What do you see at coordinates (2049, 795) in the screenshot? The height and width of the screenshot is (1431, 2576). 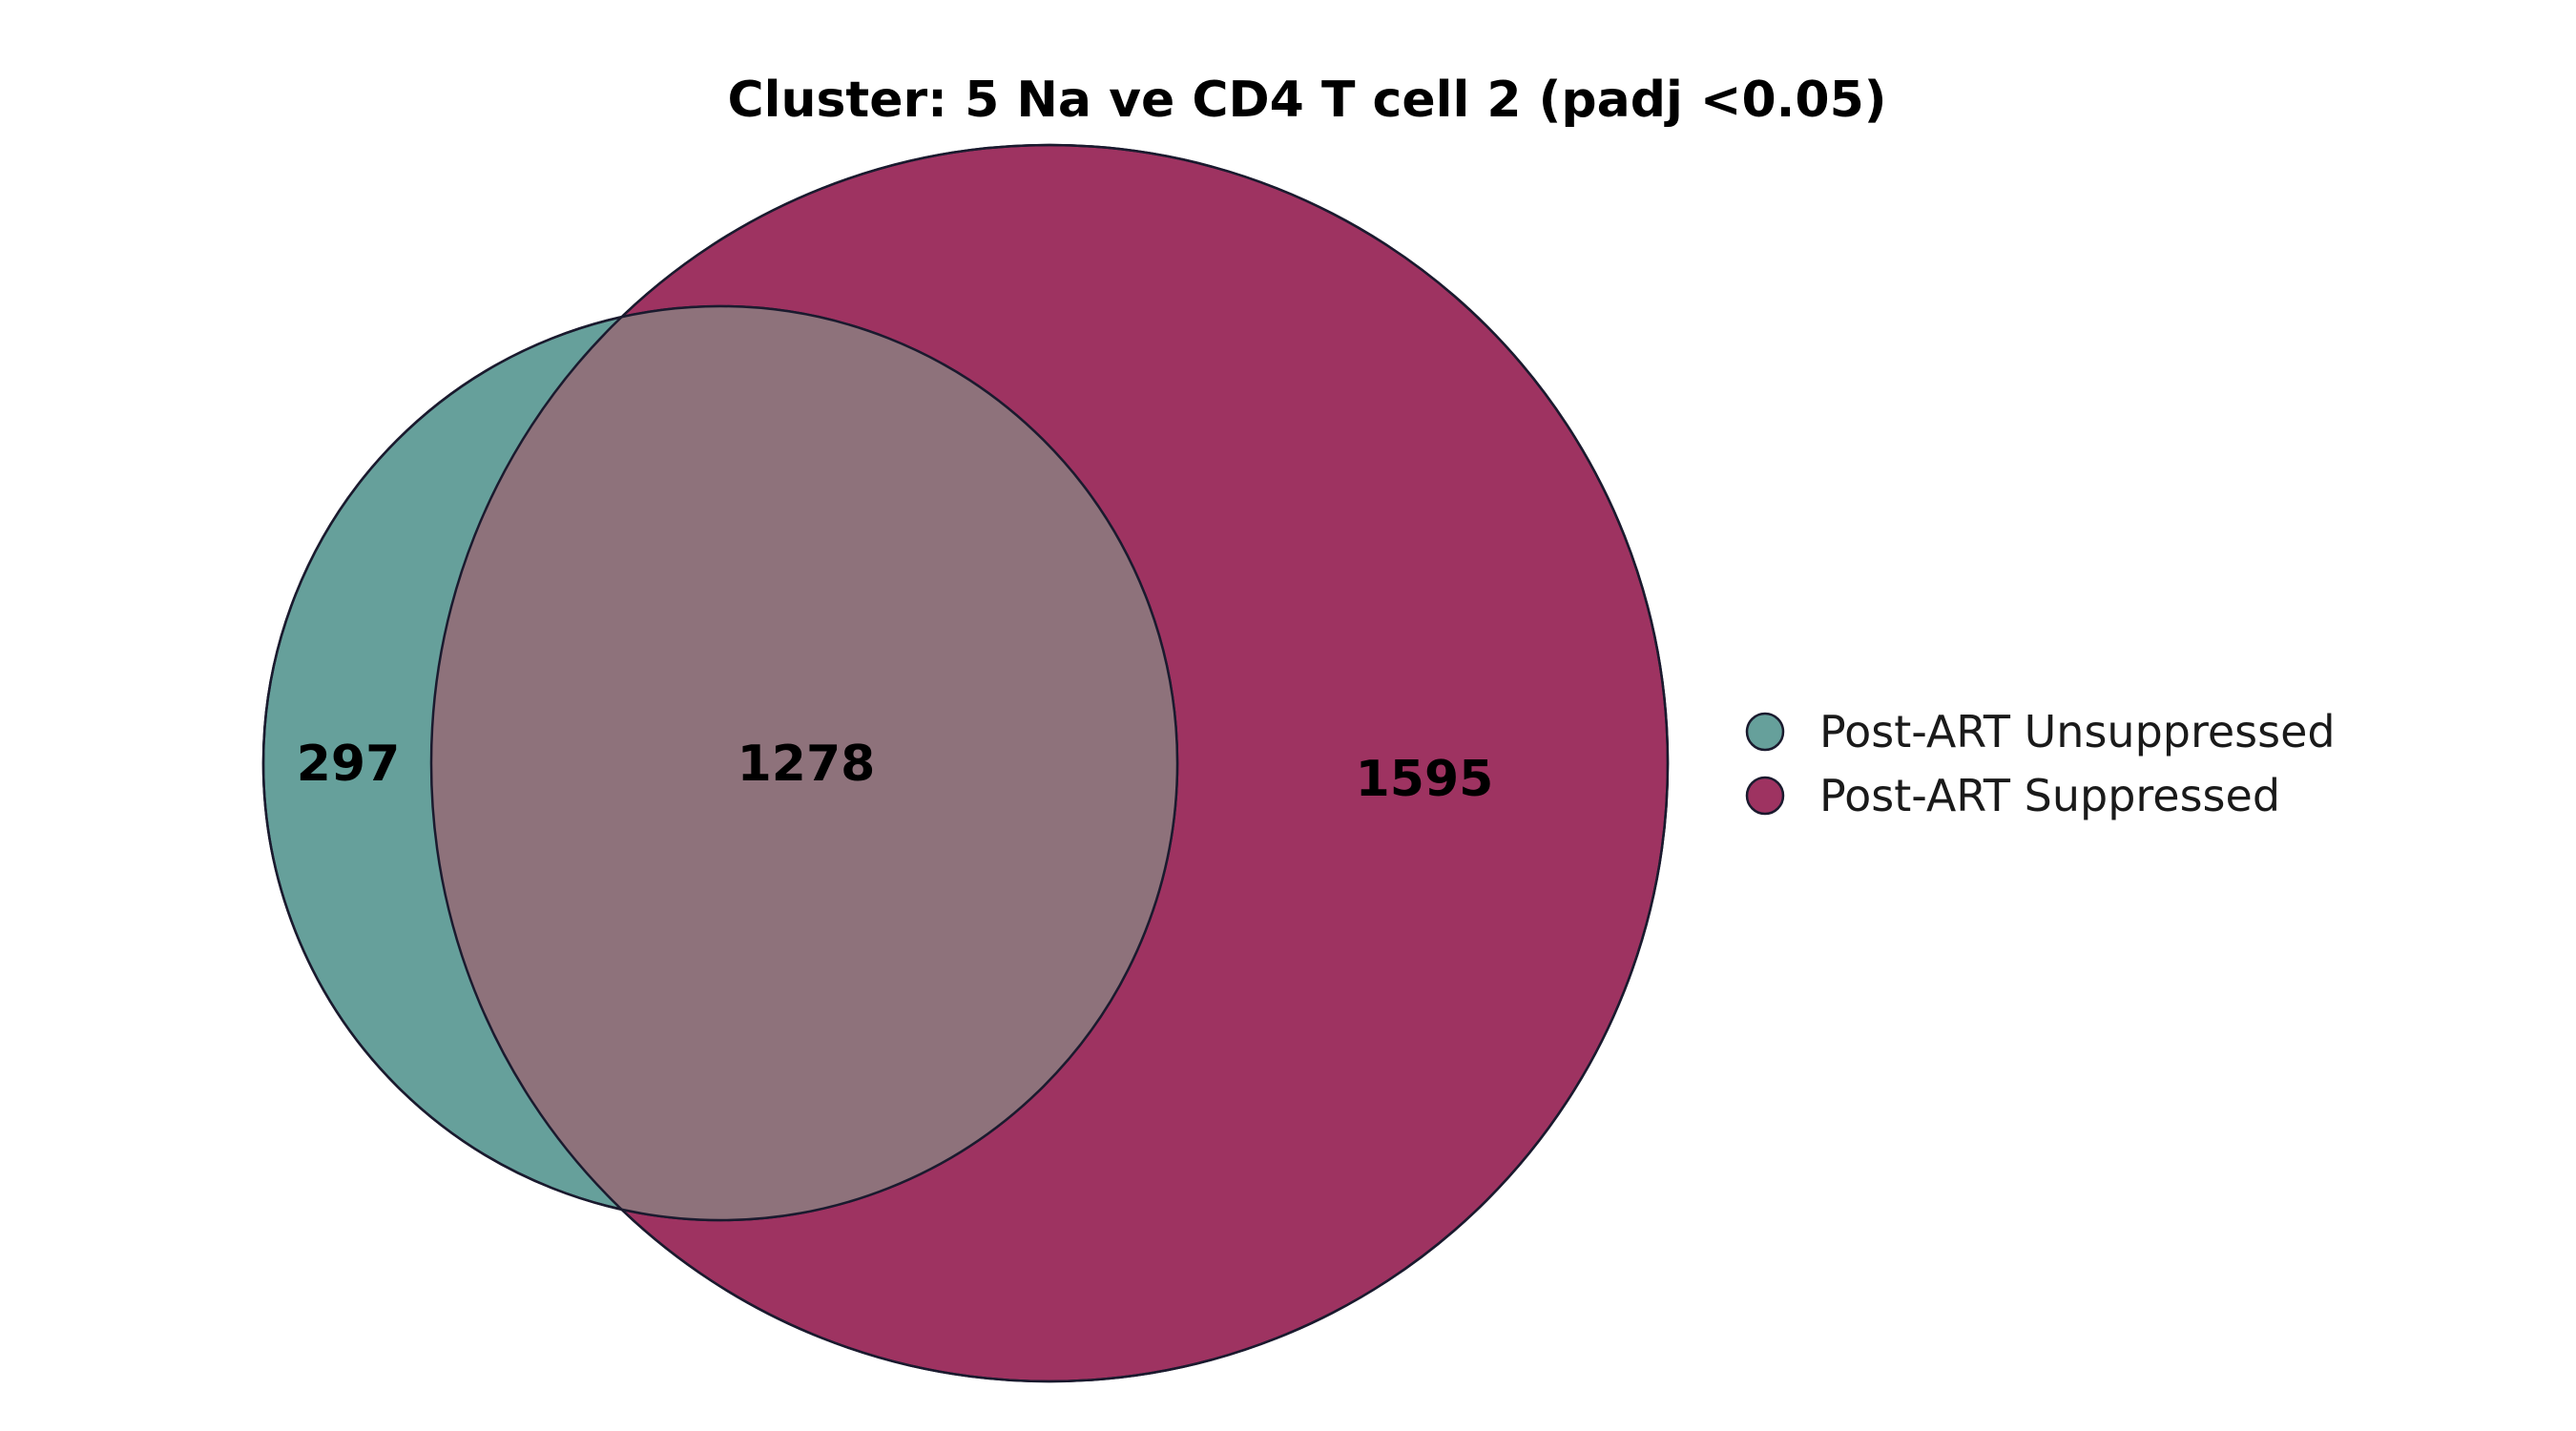 I see `legend-label-suppressed: Post-ART Suppressed` at bounding box center [2049, 795].